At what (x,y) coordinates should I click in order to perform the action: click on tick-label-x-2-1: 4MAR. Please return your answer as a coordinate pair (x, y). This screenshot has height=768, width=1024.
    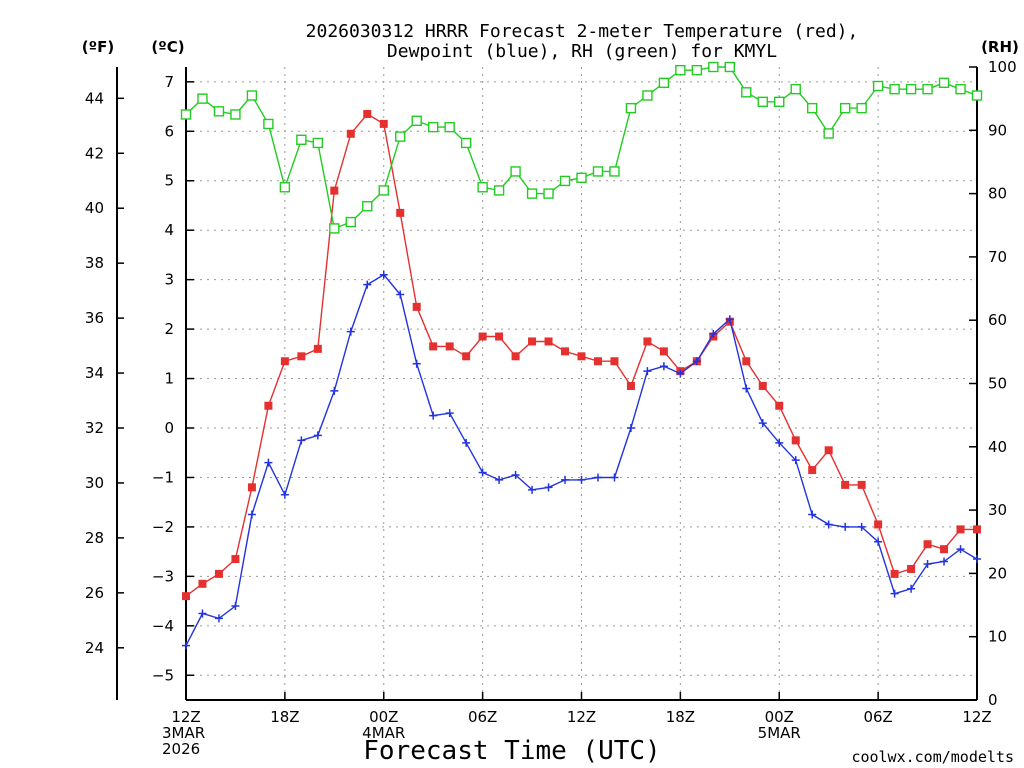
    Looking at the image, I should click on (383, 733).